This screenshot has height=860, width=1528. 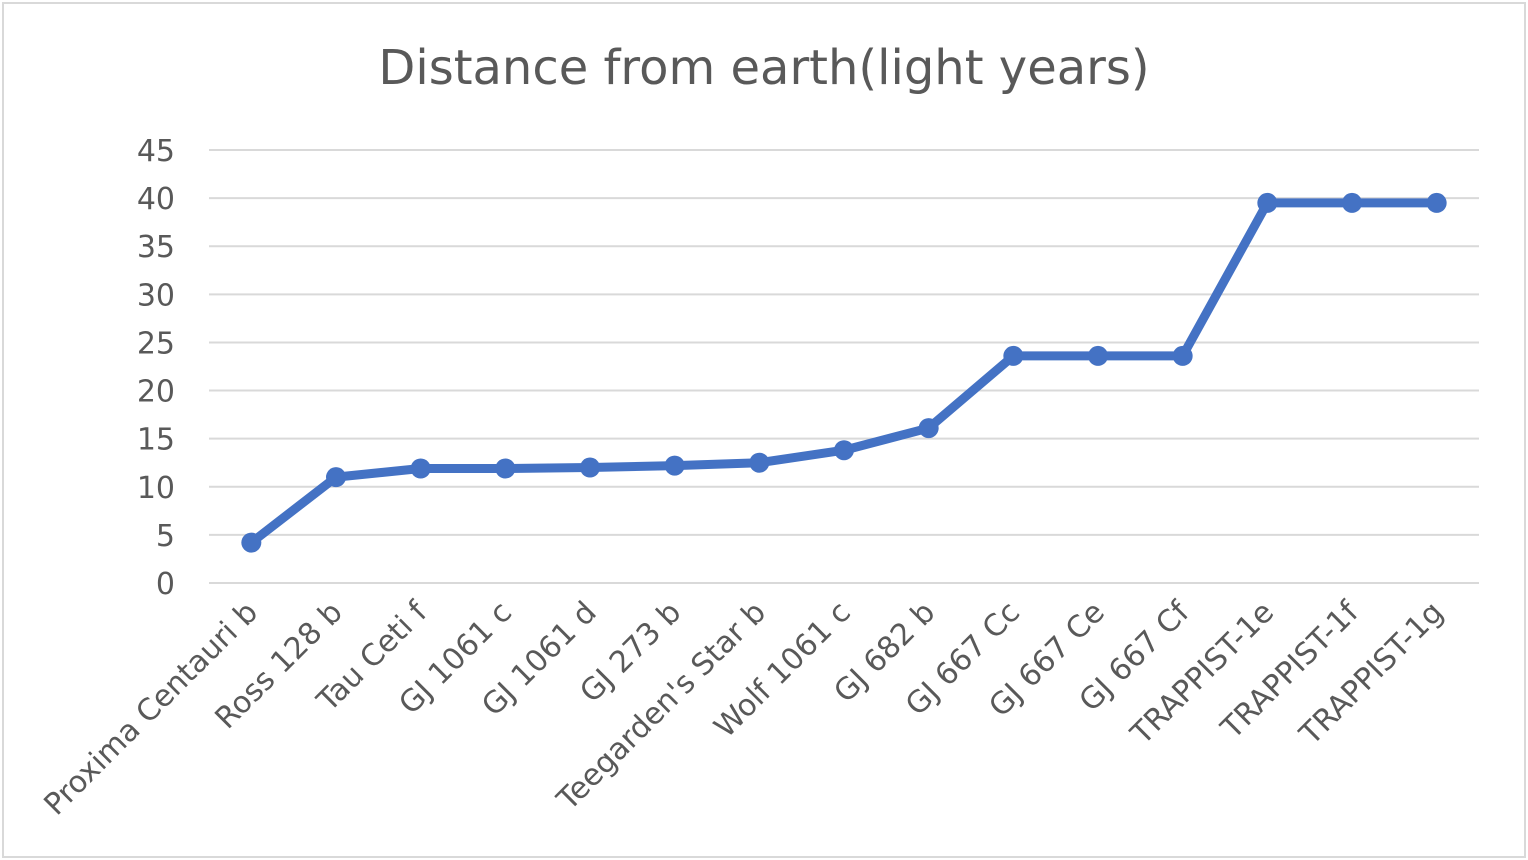 I want to click on y-tick-label: 25, so click(x=156, y=343).